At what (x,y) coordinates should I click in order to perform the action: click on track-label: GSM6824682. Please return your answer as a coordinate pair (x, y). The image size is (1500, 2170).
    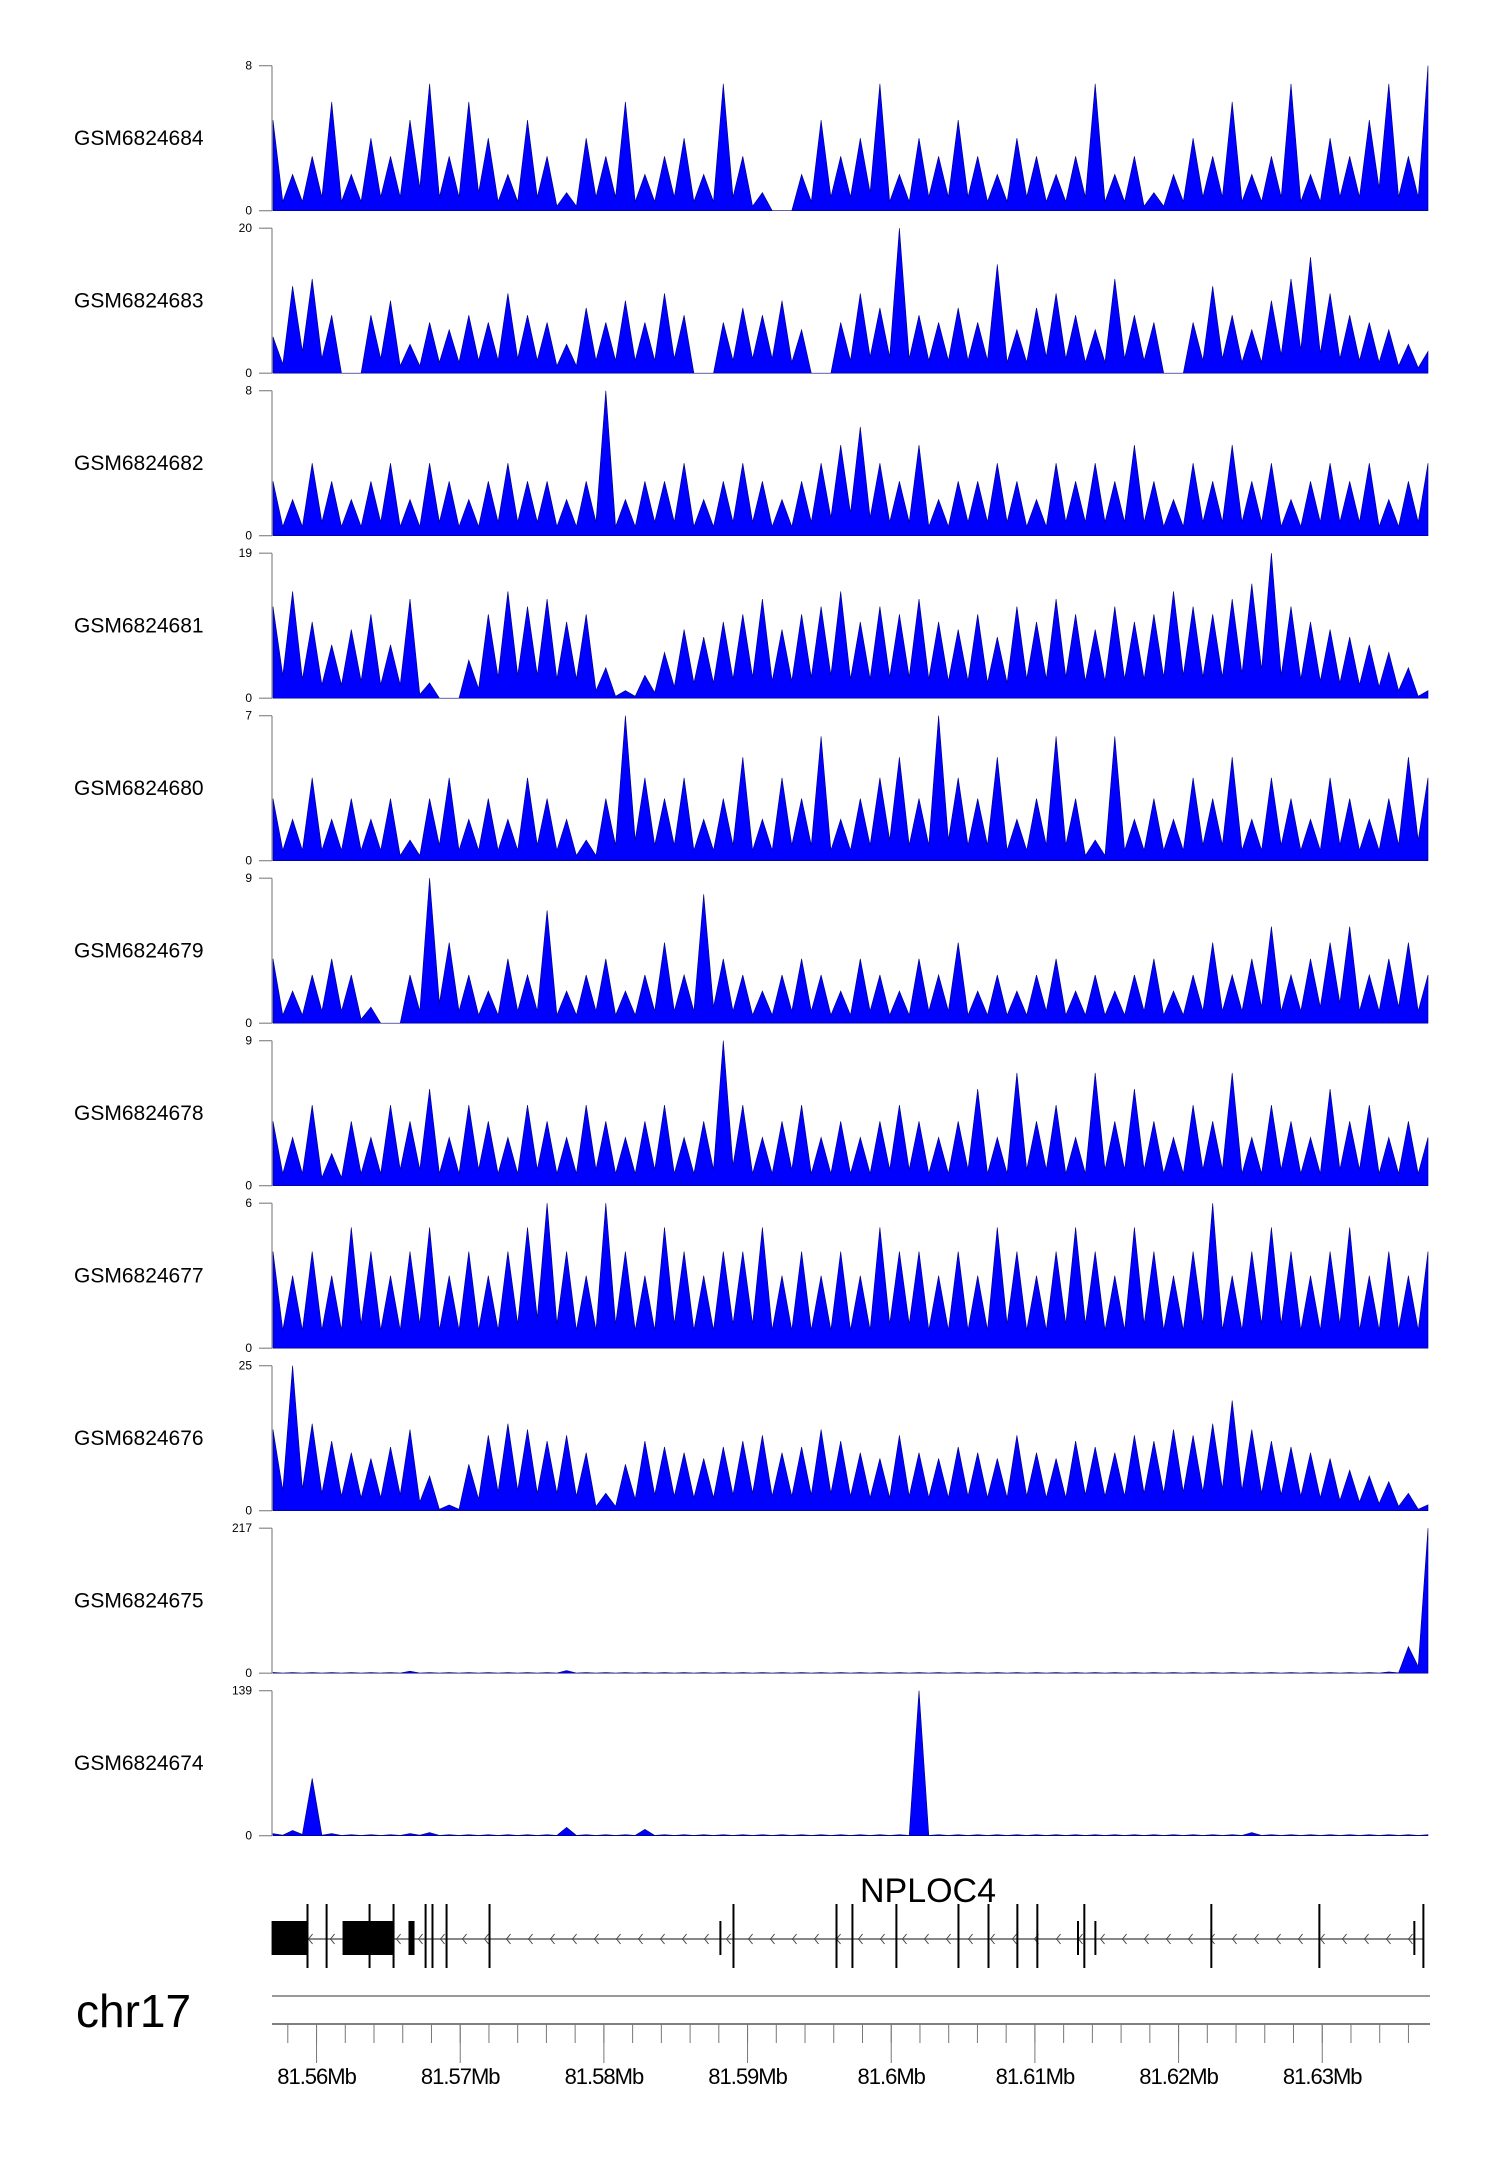
    Looking at the image, I should click on (139, 463).